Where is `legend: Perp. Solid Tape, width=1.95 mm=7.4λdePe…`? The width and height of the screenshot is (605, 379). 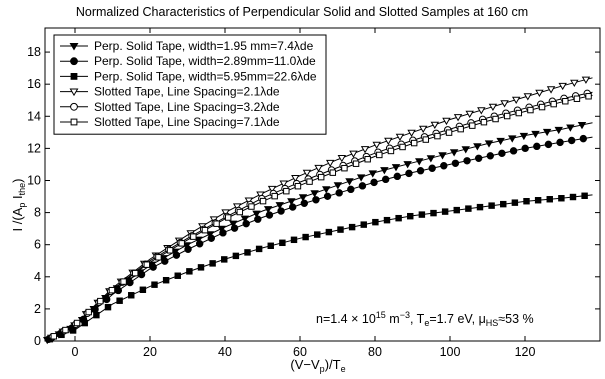
legend: Perp. Solid Tape, width=1.95 mm=7.4λdePe… is located at coordinates (190, 84).